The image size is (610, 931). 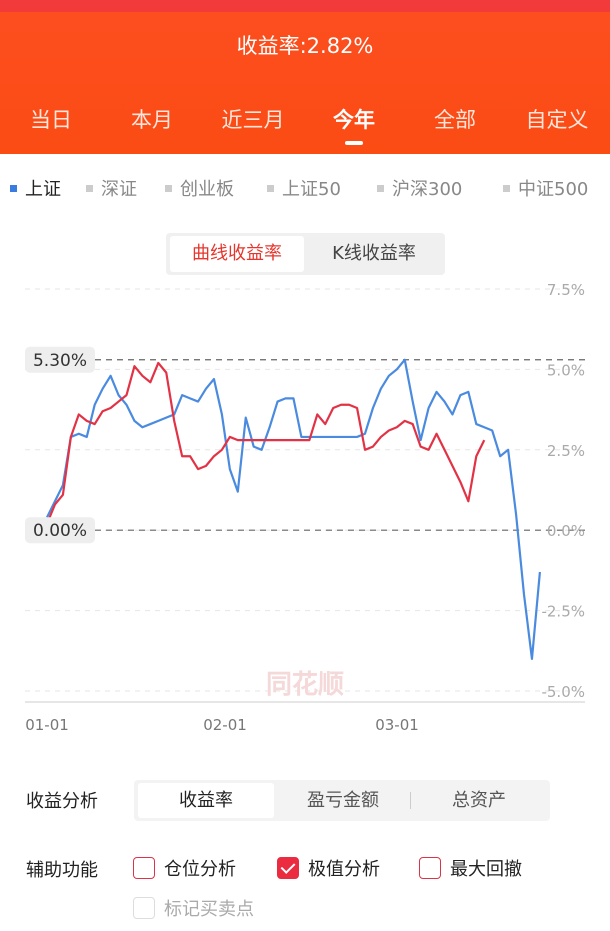 What do you see at coordinates (152, 120) in the screenshot?
I see `tab-this-month: 本月` at bounding box center [152, 120].